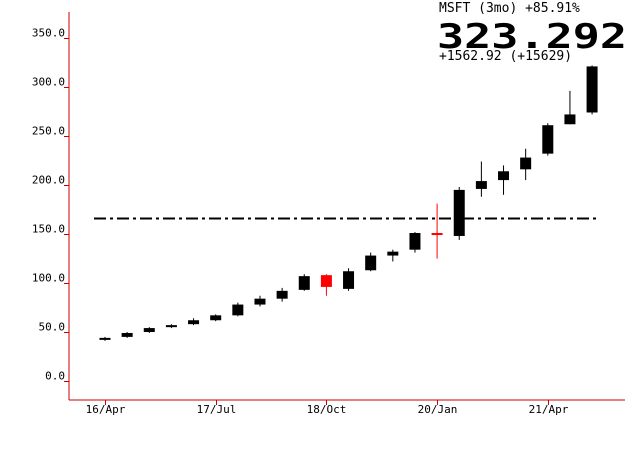 The width and height of the screenshot is (640, 452). Describe the element at coordinates (48, 82) in the screenshot. I see `y-tick-label: 300.0` at that location.